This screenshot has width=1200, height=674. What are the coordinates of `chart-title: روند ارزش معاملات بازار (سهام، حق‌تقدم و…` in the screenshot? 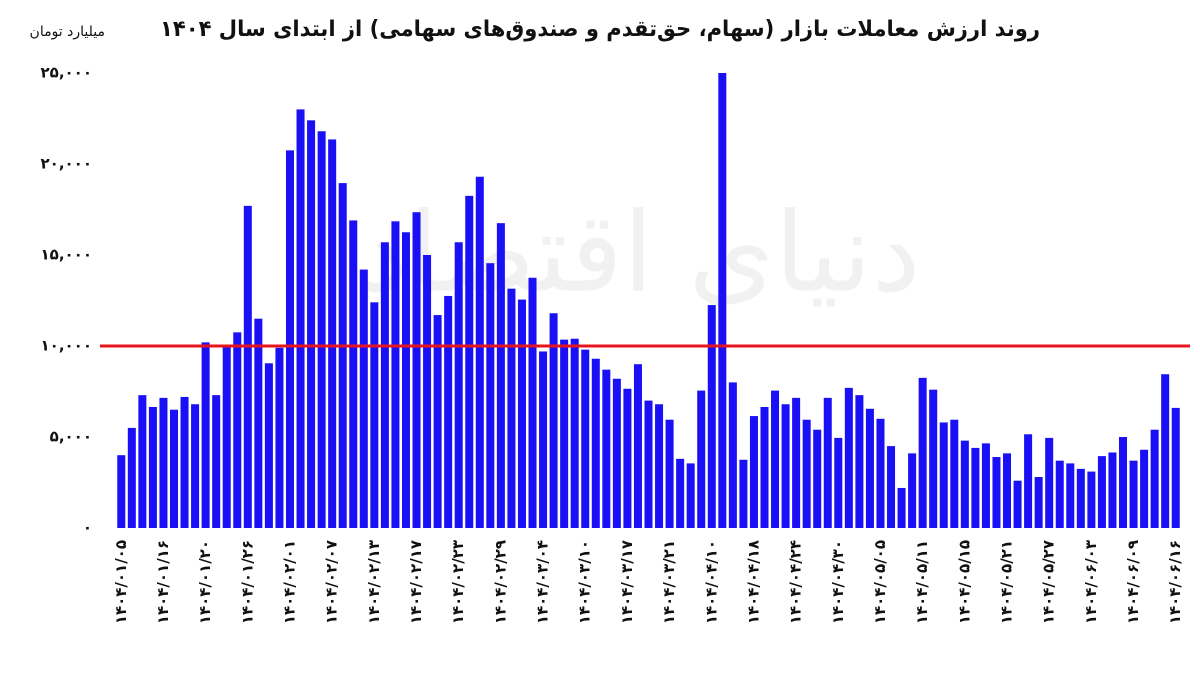 It's located at (600, 29).